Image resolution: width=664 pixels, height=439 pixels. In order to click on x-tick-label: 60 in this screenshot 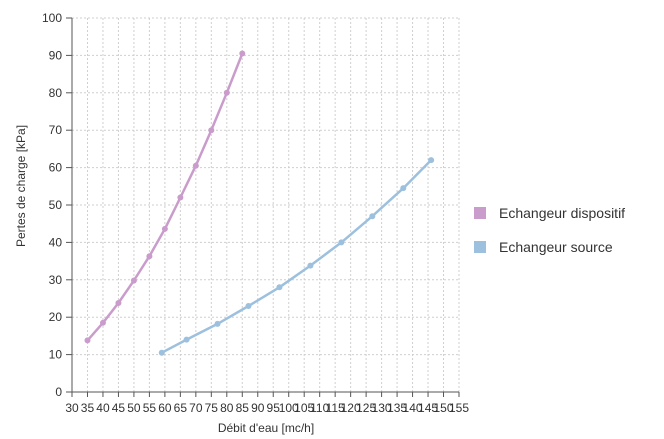, I will do `click(165, 408)`.